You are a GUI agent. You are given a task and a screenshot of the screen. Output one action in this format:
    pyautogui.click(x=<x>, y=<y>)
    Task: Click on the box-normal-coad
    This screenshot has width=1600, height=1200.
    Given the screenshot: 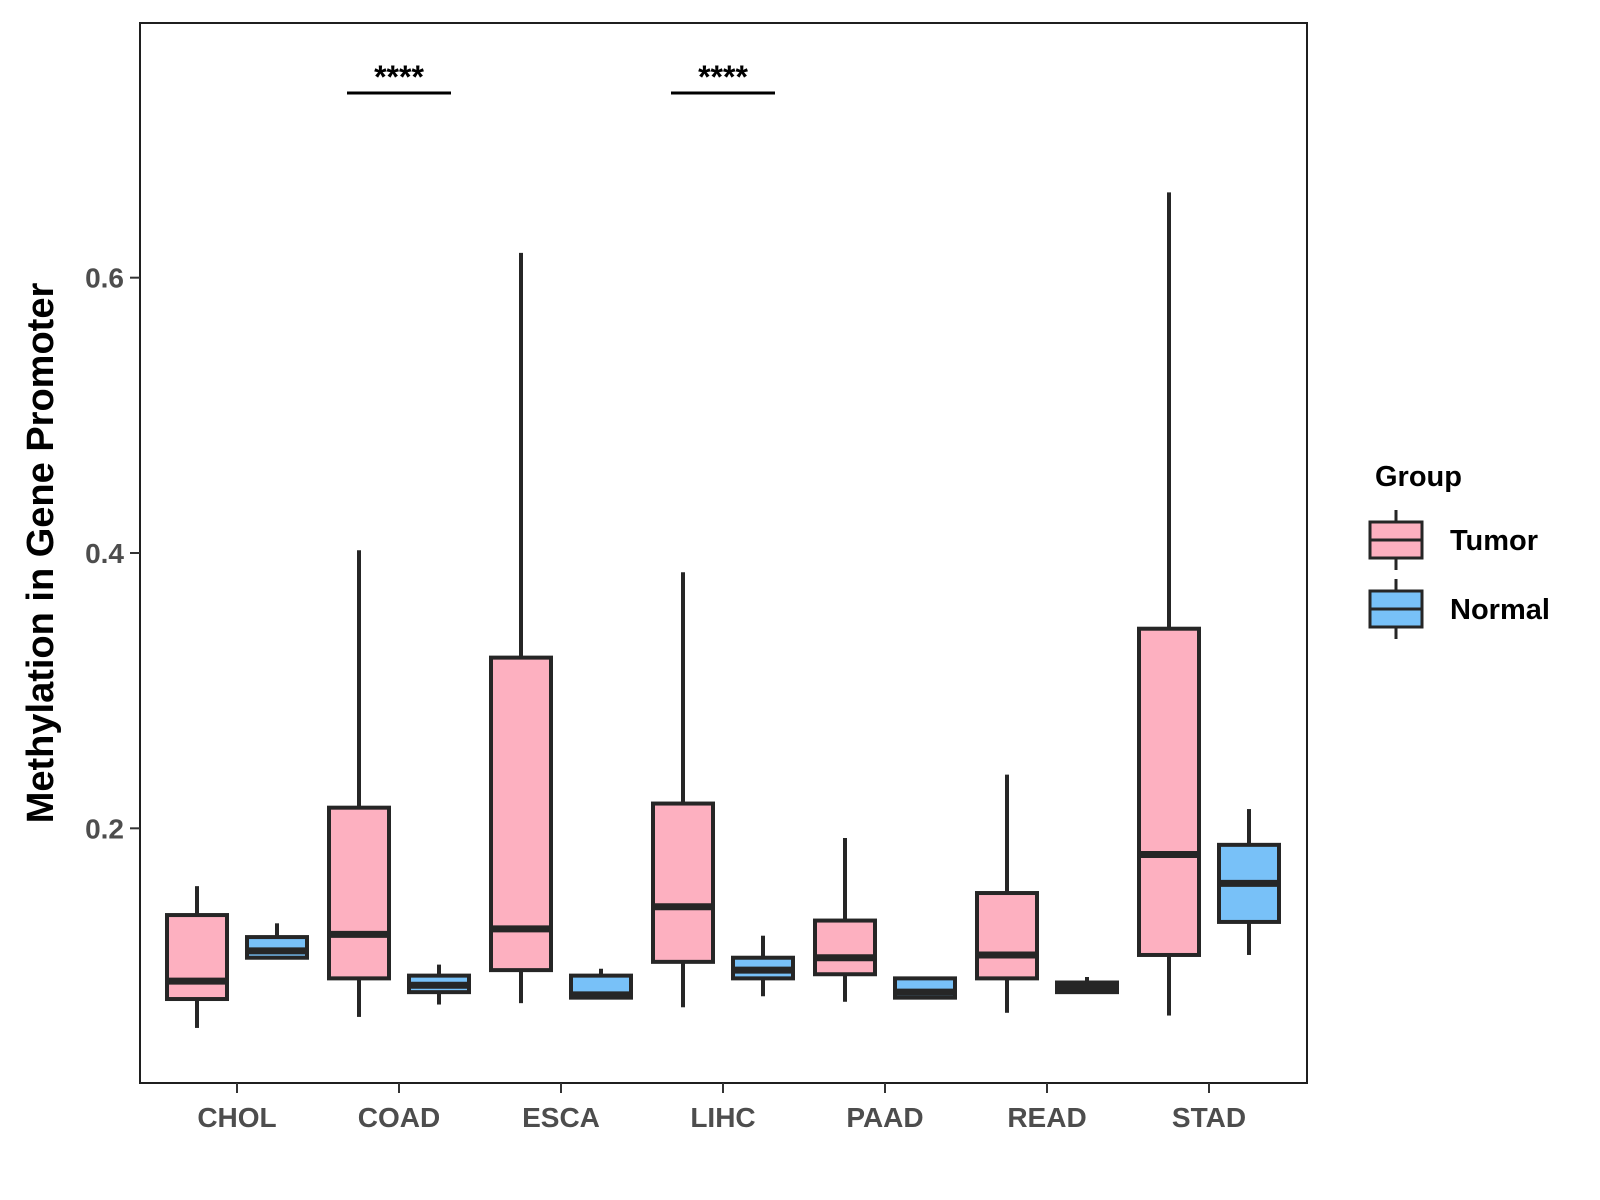 What is the action you would take?
    pyautogui.click(x=439, y=984)
    